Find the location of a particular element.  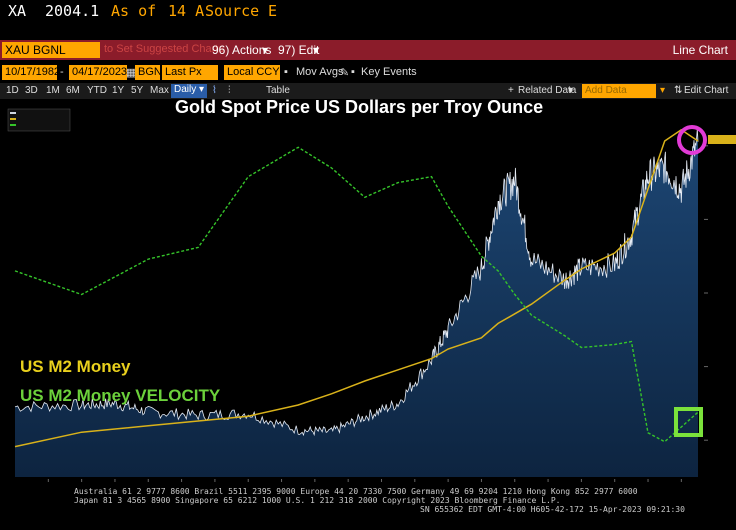

plus-icon: + is located at coordinates (511, 90).